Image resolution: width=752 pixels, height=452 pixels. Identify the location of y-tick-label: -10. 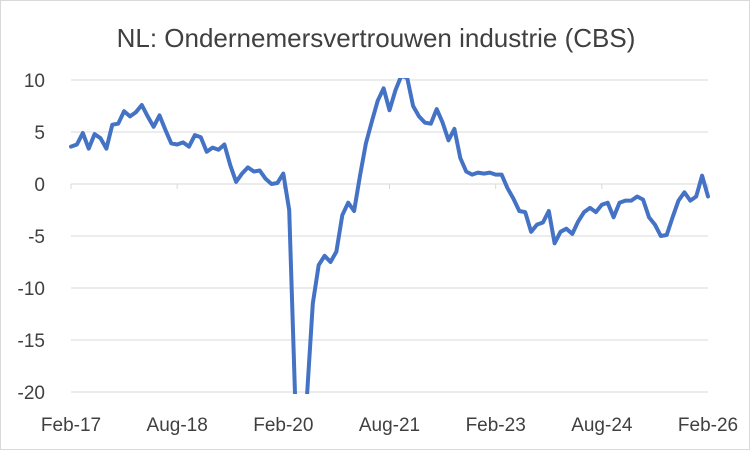
(31, 289).